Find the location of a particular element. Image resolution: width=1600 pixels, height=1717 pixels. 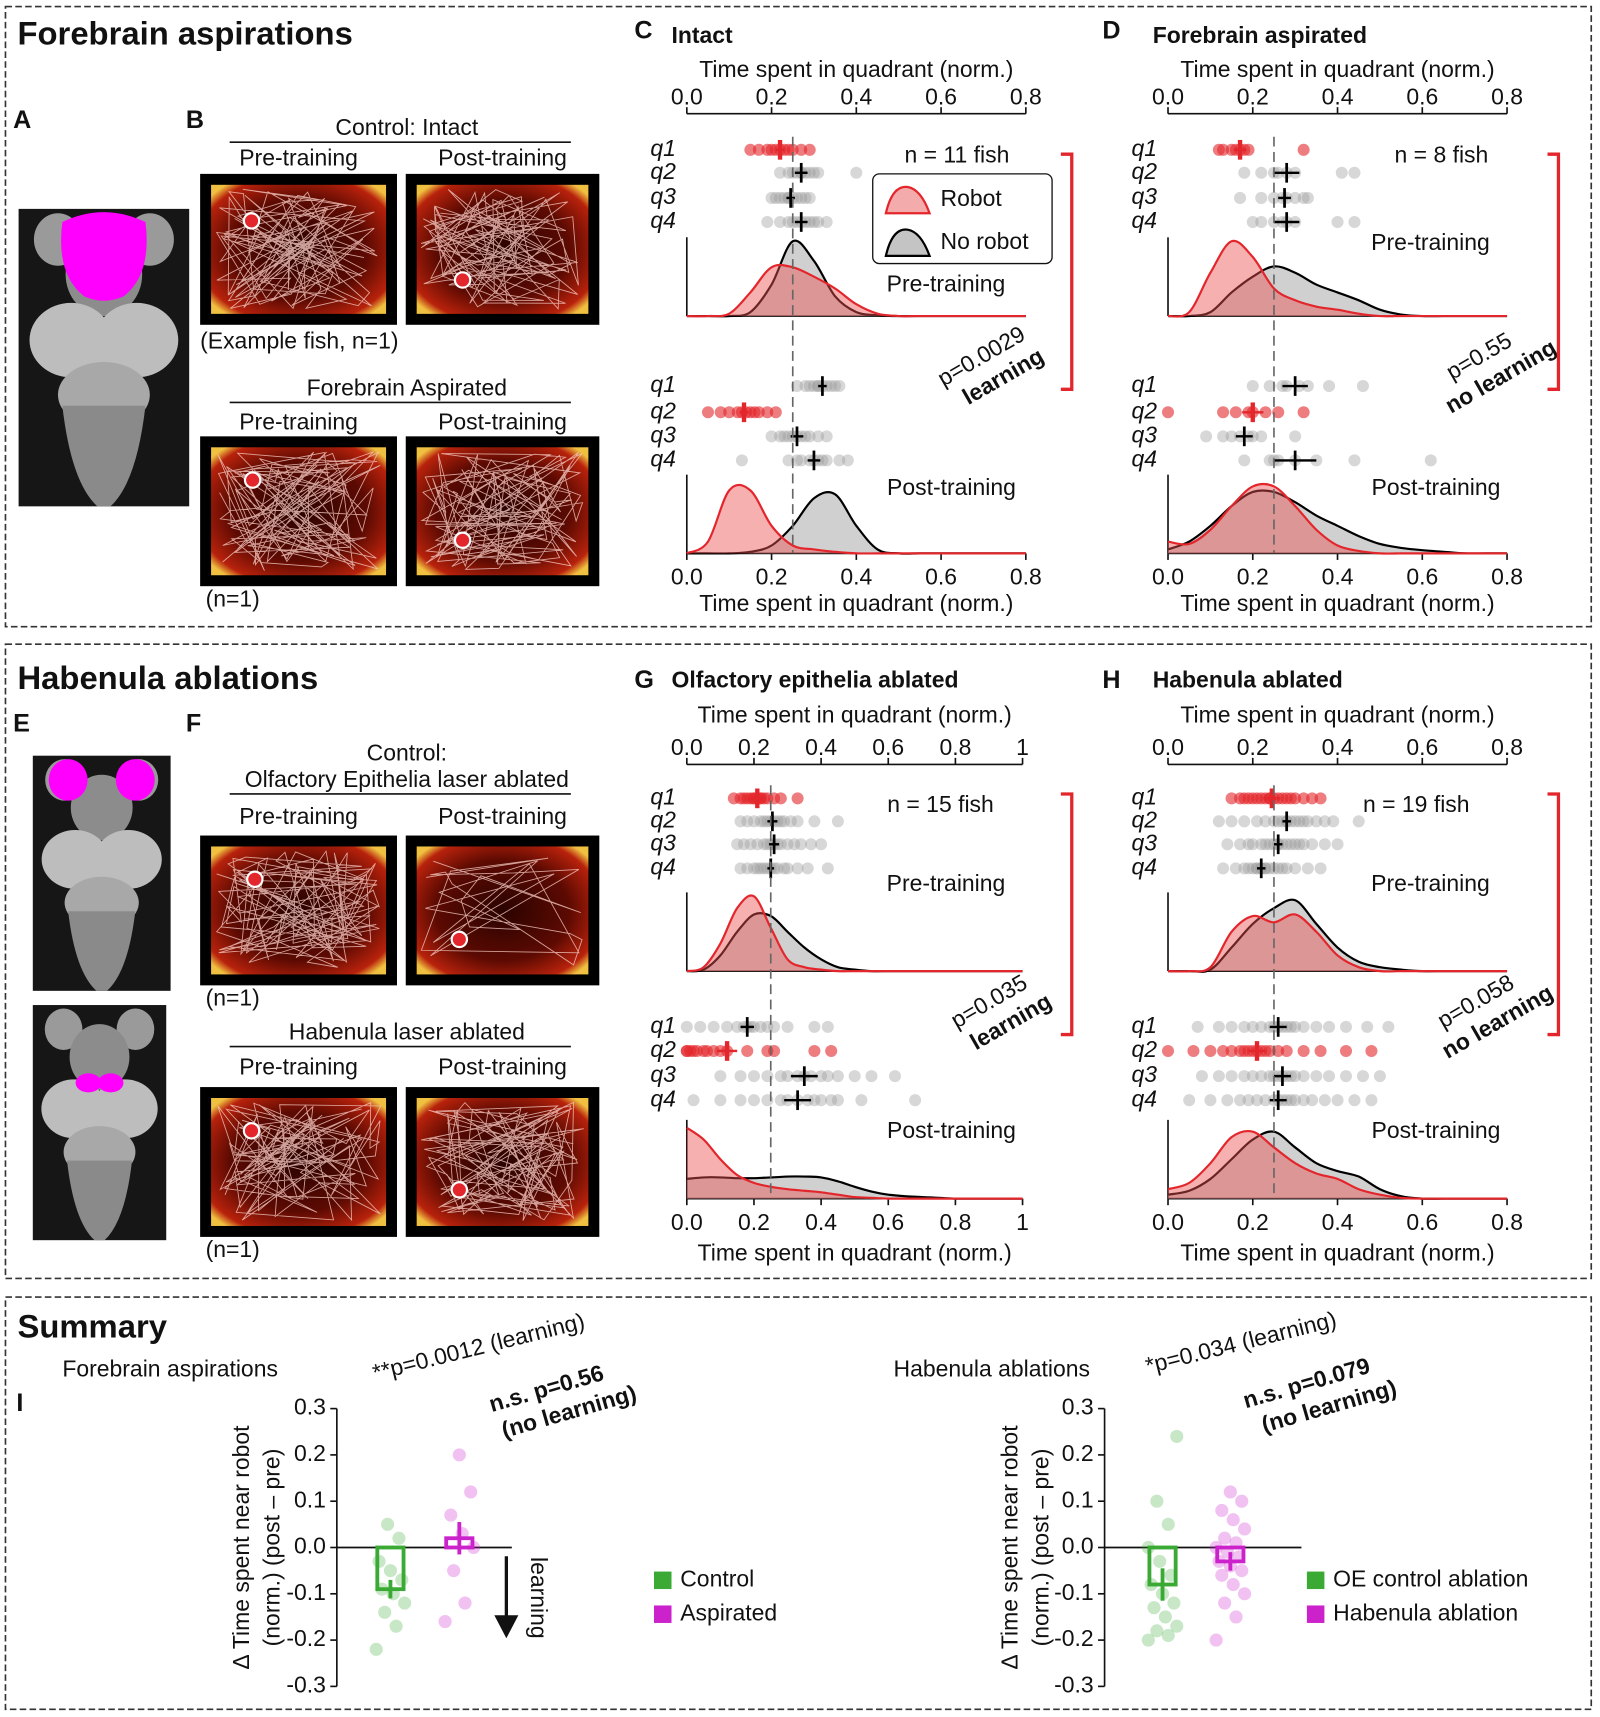

x-tick-label: 0.6 is located at coordinates (1422, 747).